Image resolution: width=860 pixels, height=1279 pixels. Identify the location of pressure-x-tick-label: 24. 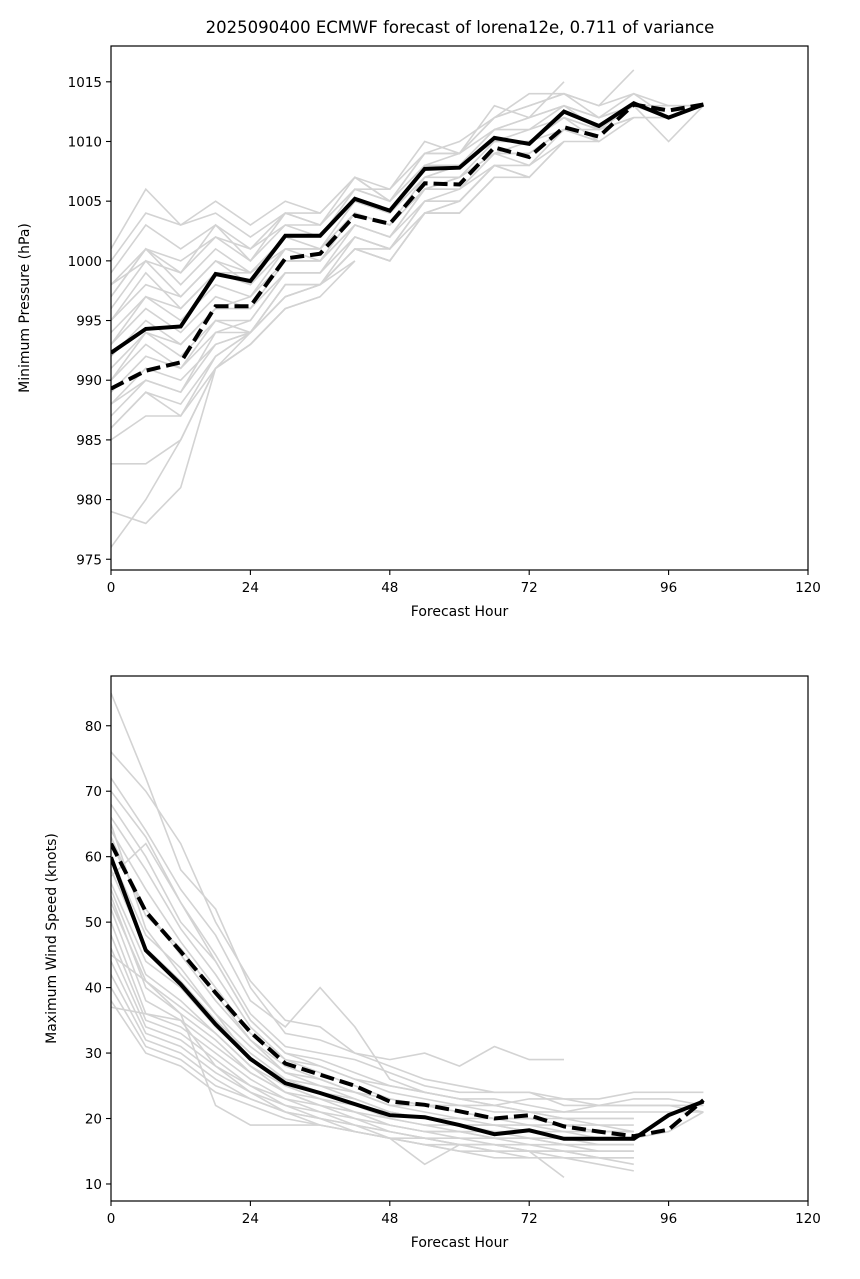
(250, 588).